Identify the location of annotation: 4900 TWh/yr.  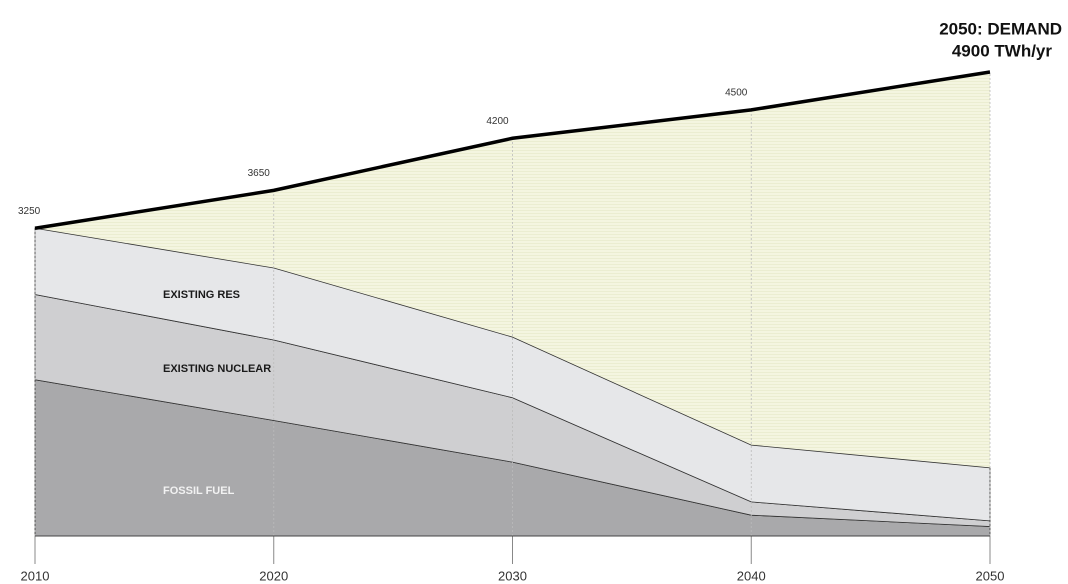
(1002, 50).